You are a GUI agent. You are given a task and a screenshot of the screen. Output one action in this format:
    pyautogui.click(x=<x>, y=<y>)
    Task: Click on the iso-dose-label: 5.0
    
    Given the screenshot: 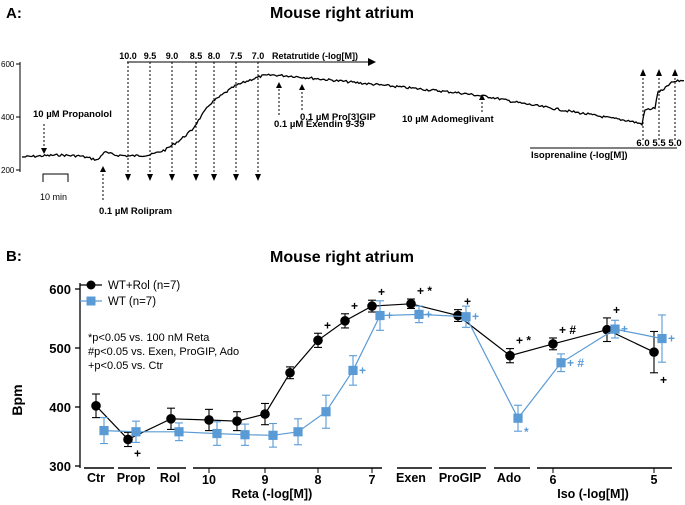 What is the action you would take?
    pyautogui.click(x=674, y=143)
    